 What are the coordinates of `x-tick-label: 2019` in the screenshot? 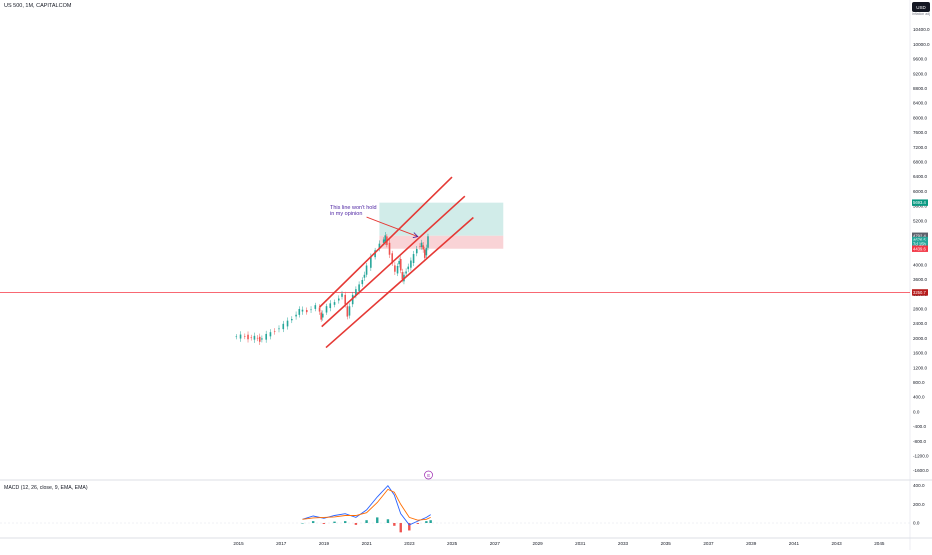 It's located at (324, 543).